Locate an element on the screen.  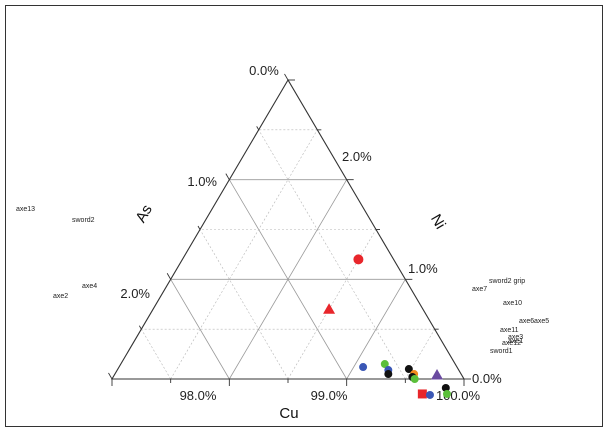
as-tick-1: 1.0% is located at coordinates (202, 181).